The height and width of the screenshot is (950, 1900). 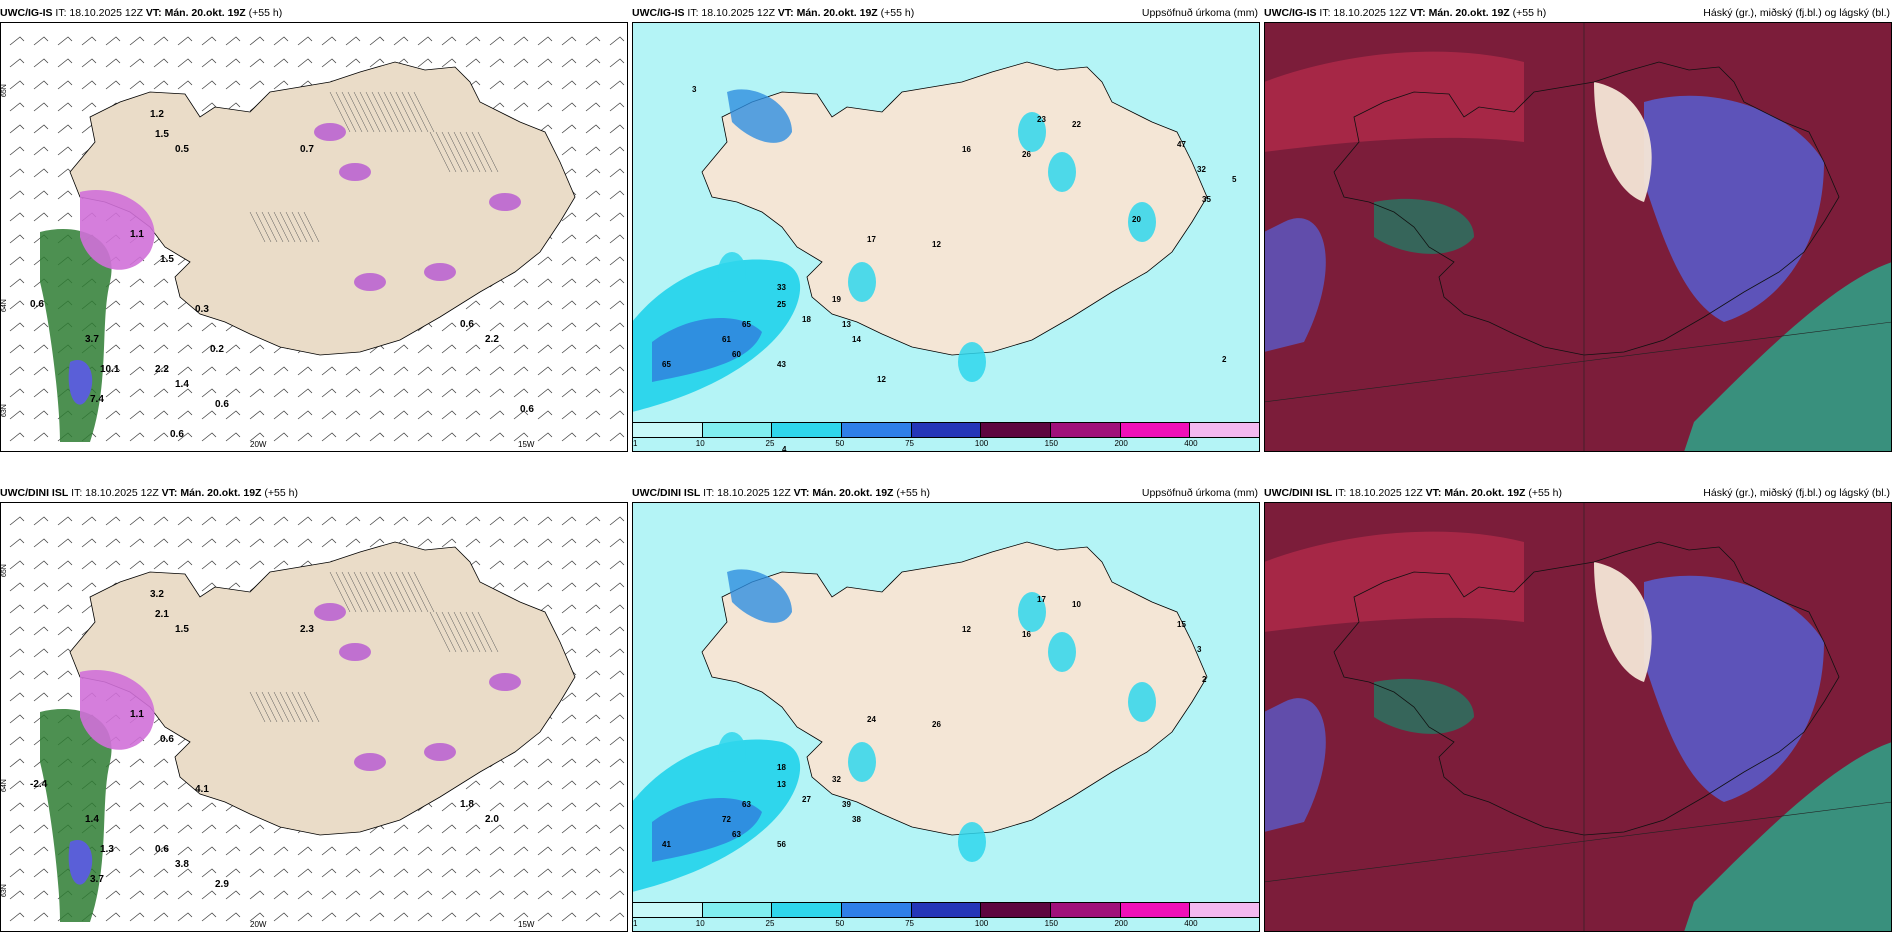 What do you see at coordinates (167, 259) in the screenshot?
I see `temp-value-label: 1.5` at bounding box center [167, 259].